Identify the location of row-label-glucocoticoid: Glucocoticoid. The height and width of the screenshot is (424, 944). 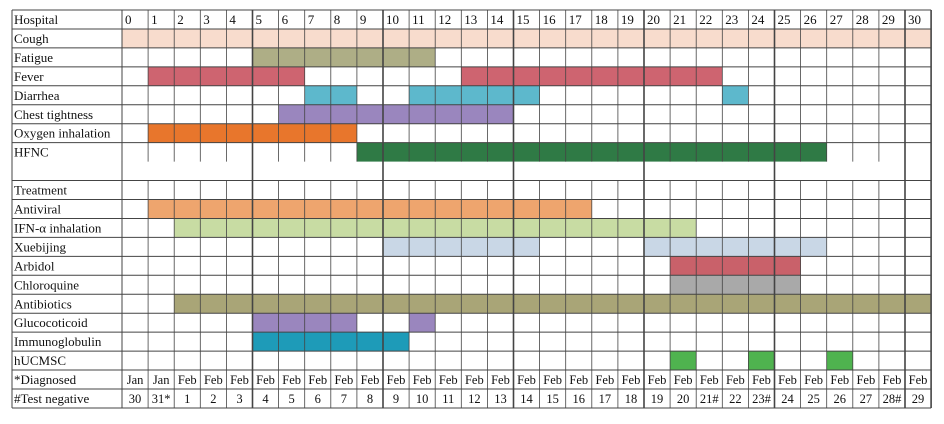
(51, 322).